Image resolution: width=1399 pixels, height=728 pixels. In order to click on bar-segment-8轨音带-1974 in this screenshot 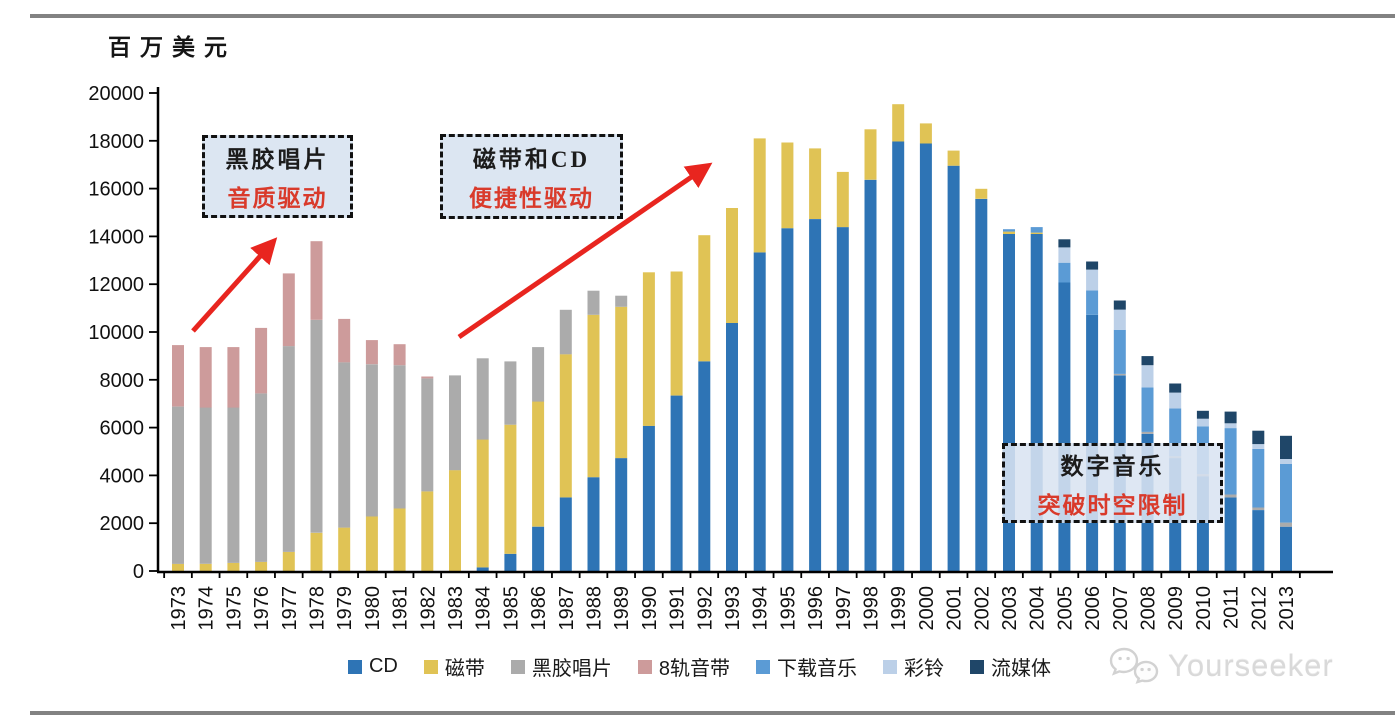, I will do `click(205, 377)`.